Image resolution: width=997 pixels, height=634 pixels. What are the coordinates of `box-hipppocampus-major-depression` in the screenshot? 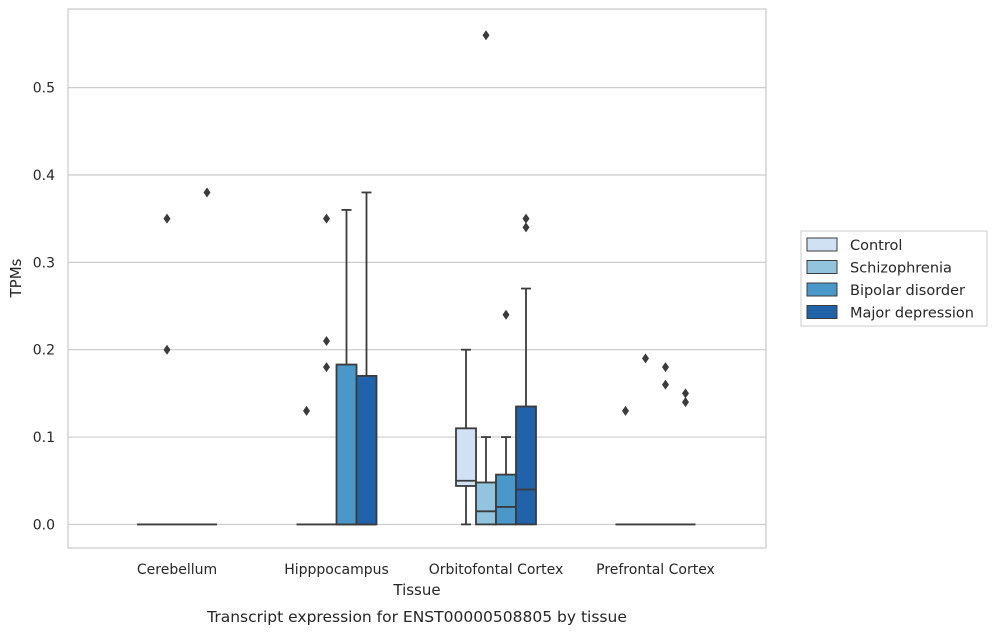 It's located at (366, 358).